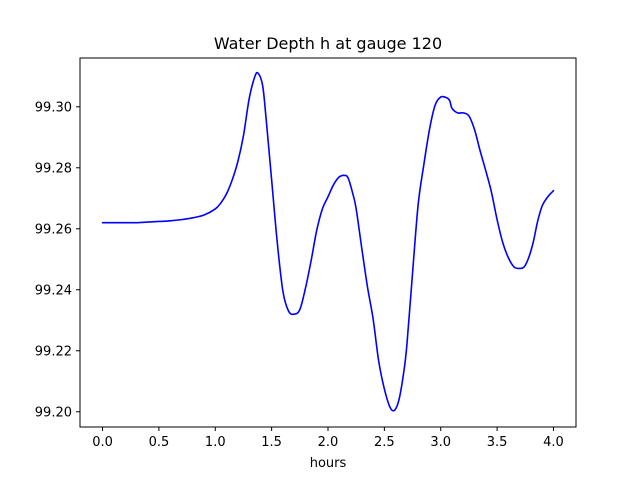 The image size is (640, 480). What do you see at coordinates (53, 290) in the screenshot?
I see `y-tick-label: 99.24` at bounding box center [53, 290].